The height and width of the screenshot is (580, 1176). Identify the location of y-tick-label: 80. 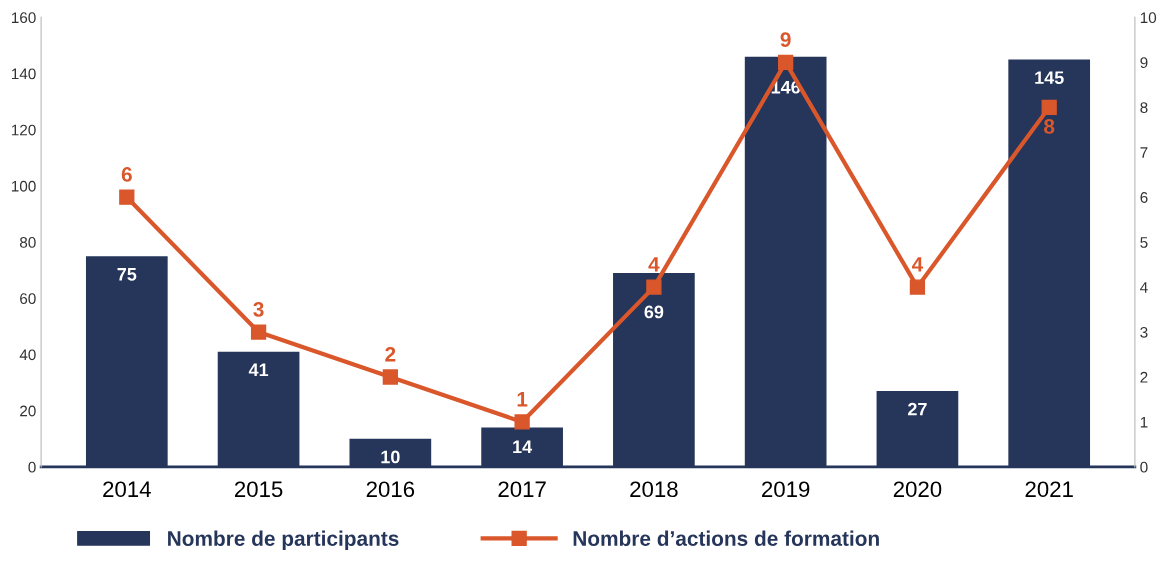
(27, 242).